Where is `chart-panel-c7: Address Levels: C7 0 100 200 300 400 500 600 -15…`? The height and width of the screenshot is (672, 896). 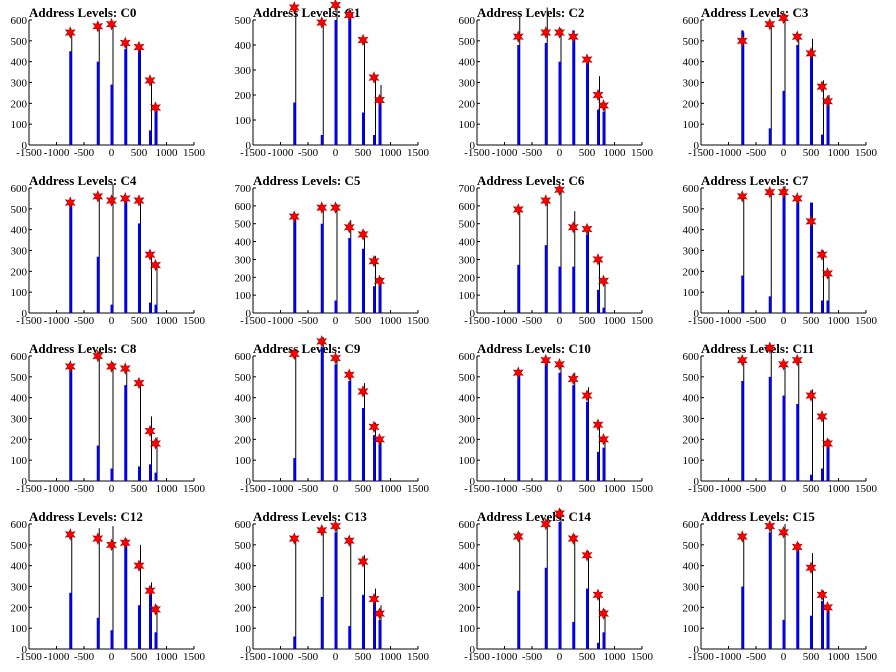
chart-panel-c7: Address Levels: C7 0 100 200 300 400 500 600 -15… is located at coordinates (780, 250).